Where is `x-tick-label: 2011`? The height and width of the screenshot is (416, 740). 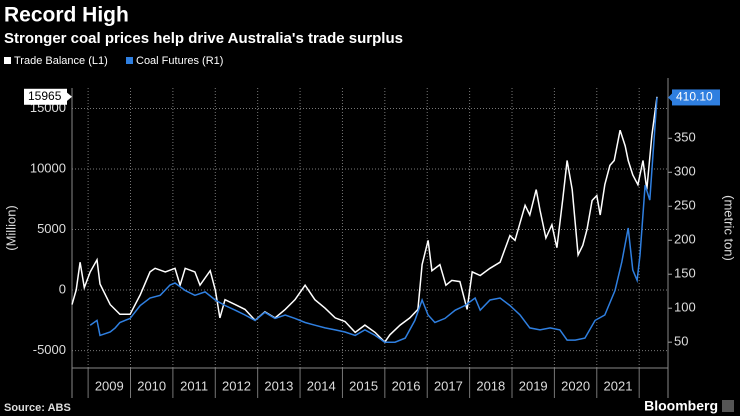 x-tick-label: 2011 is located at coordinates (194, 385).